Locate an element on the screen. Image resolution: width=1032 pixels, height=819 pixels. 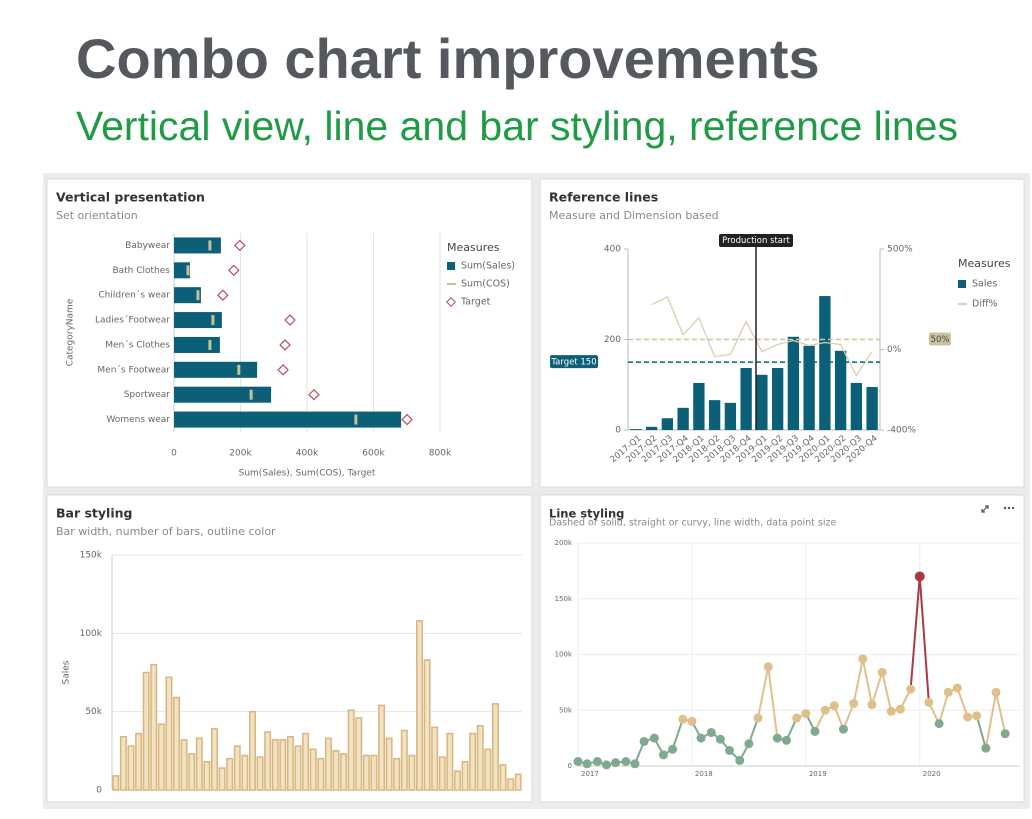
x-tick-label: 400k is located at coordinates (307, 454).